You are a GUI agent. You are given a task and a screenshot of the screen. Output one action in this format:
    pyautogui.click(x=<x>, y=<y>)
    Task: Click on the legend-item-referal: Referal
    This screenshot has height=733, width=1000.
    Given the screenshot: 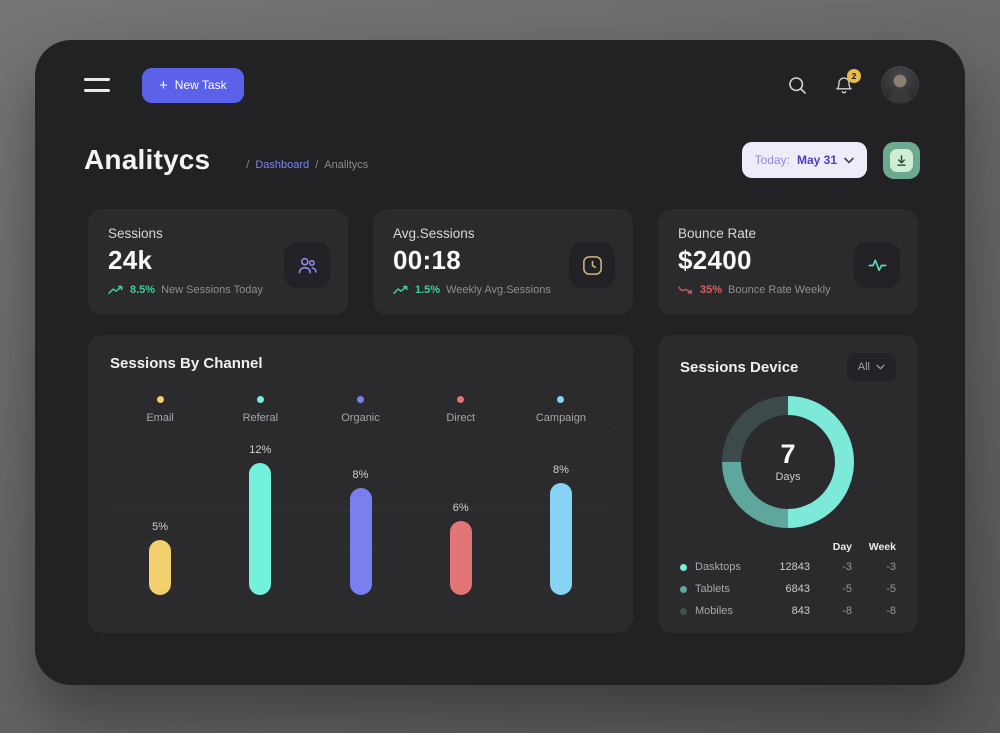 What is the action you would take?
    pyautogui.click(x=260, y=410)
    